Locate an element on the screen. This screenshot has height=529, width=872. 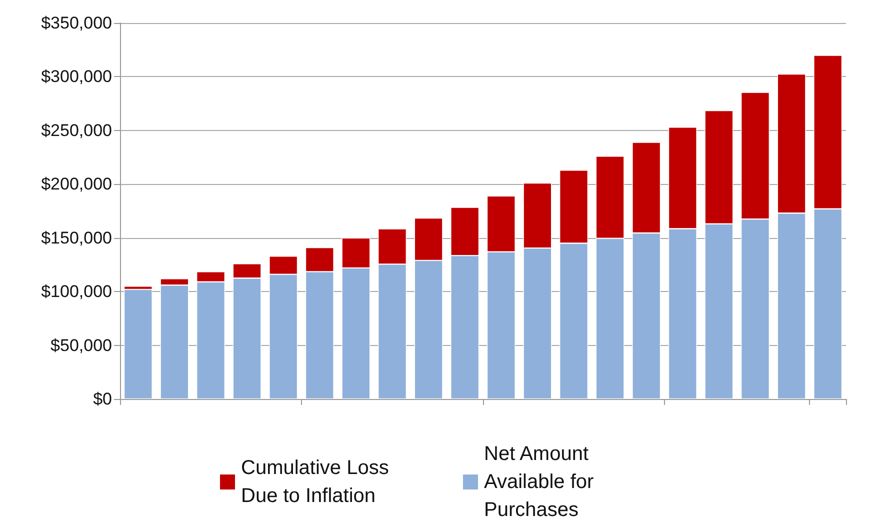
legend-label: Net Amount Available for Purchases is located at coordinates (542, 482).